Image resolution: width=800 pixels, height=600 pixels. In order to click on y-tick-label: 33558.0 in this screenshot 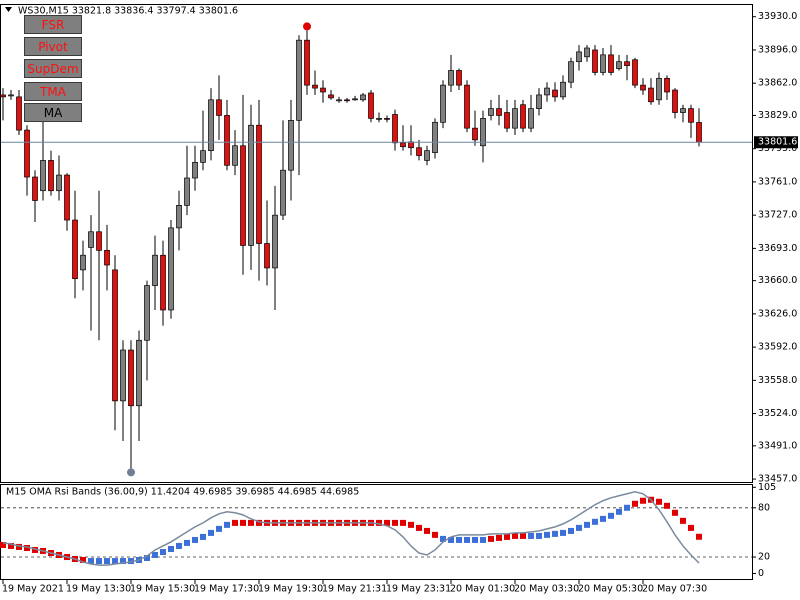, I will do `click(777, 380)`.